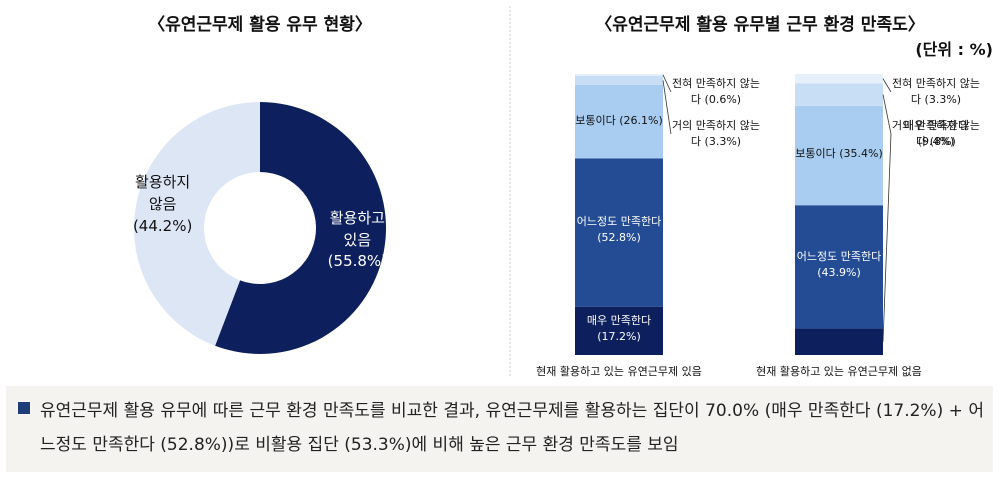 The height and width of the screenshot is (481, 999). What do you see at coordinates (260, 25) in the screenshot?
I see `chart-title-text: 〈유연근무제 활용 유무 현황〉` at bounding box center [260, 25].